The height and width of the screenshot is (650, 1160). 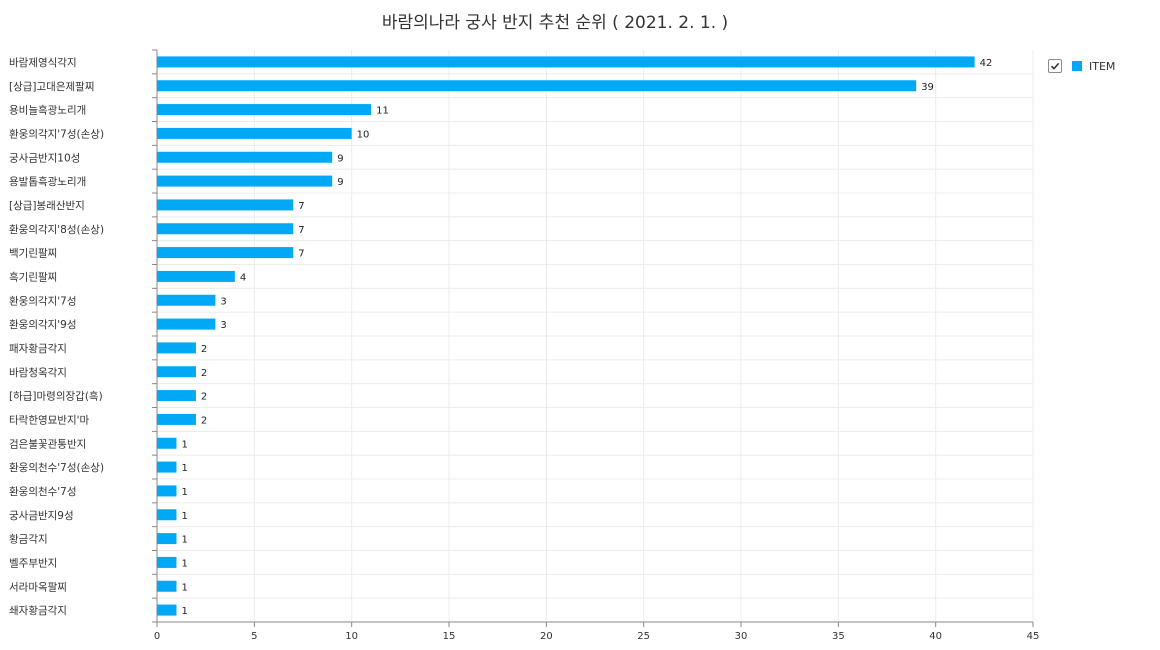 What do you see at coordinates (43, 492) in the screenshot?
I see `category-label: 환웅의천수'7성` at bounding box center [43, 492].